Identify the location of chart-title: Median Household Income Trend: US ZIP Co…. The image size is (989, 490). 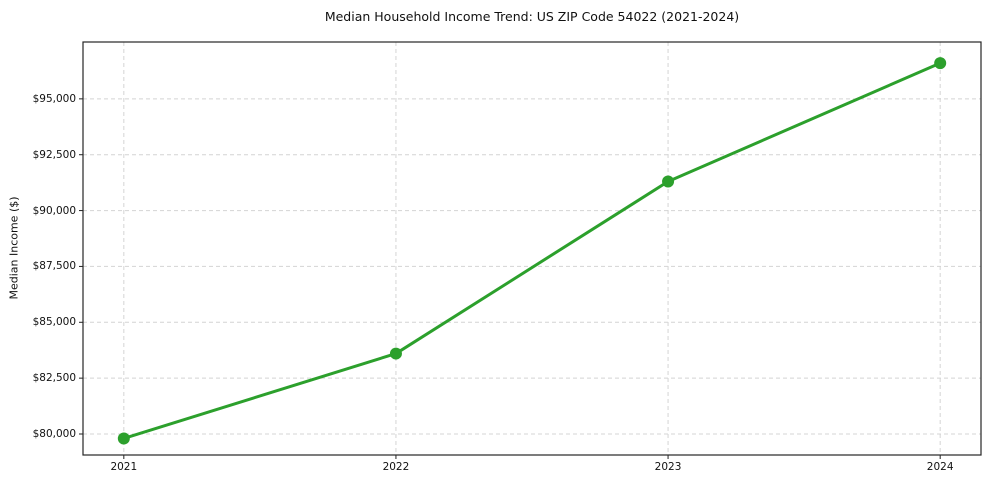
(532, 16).